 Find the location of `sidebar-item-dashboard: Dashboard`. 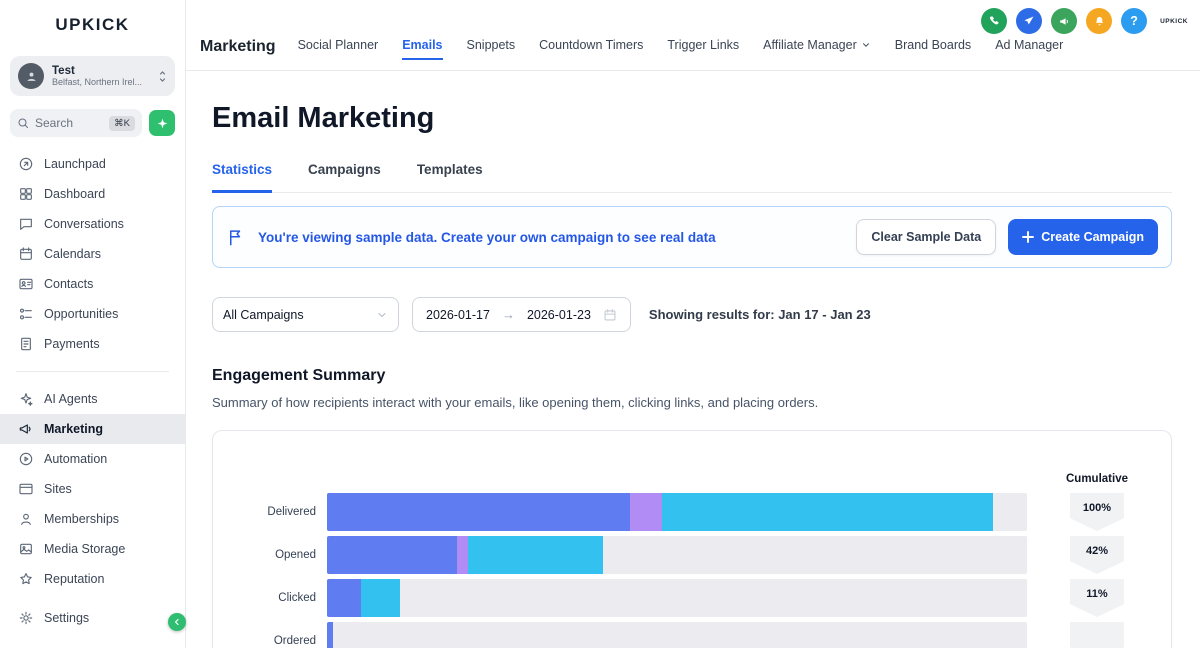

sidebar-item-dashboard: Dashboard is located at coordinates (92, 194).